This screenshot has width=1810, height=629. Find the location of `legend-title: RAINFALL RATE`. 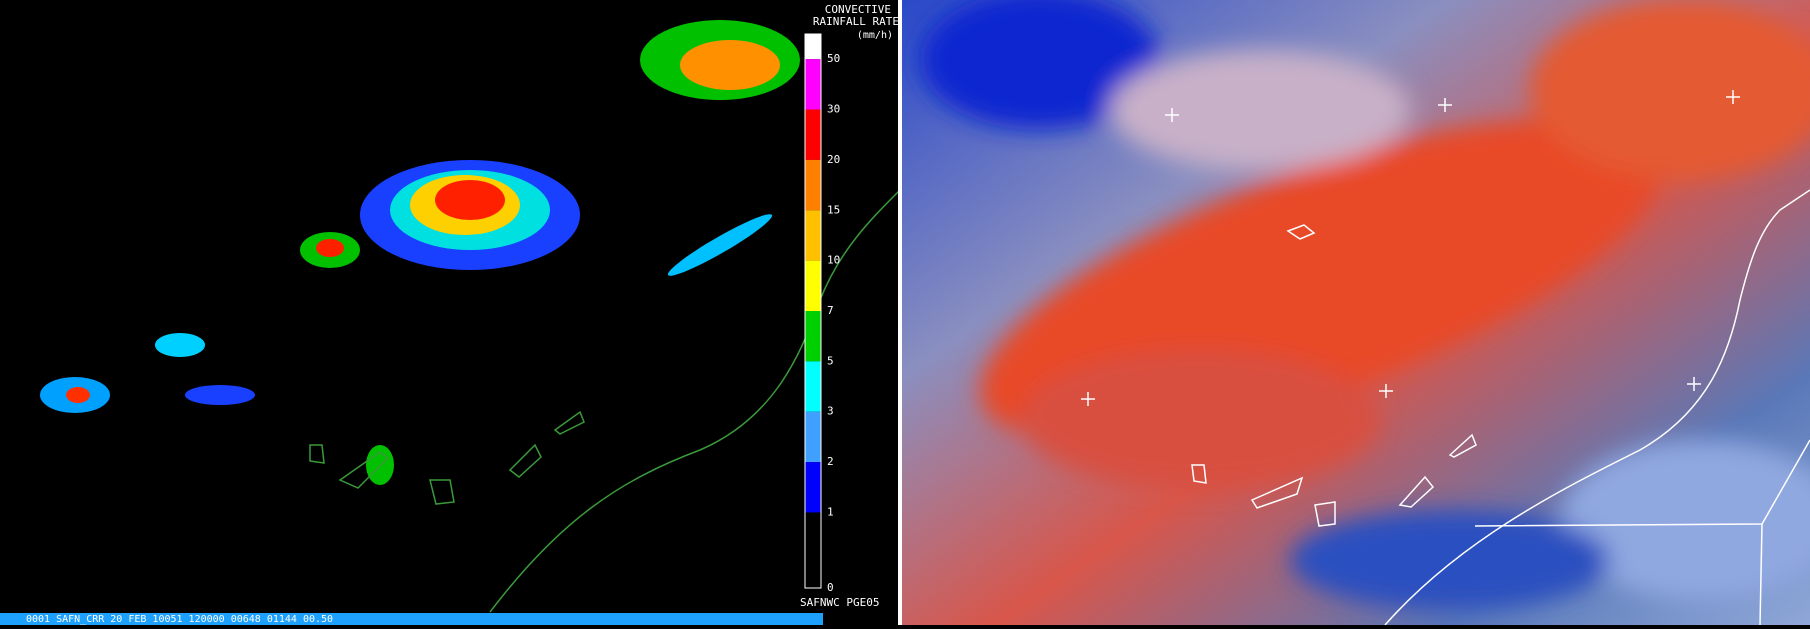

legend-title: RAINFALL RATE is located at coordinates (856, 21).